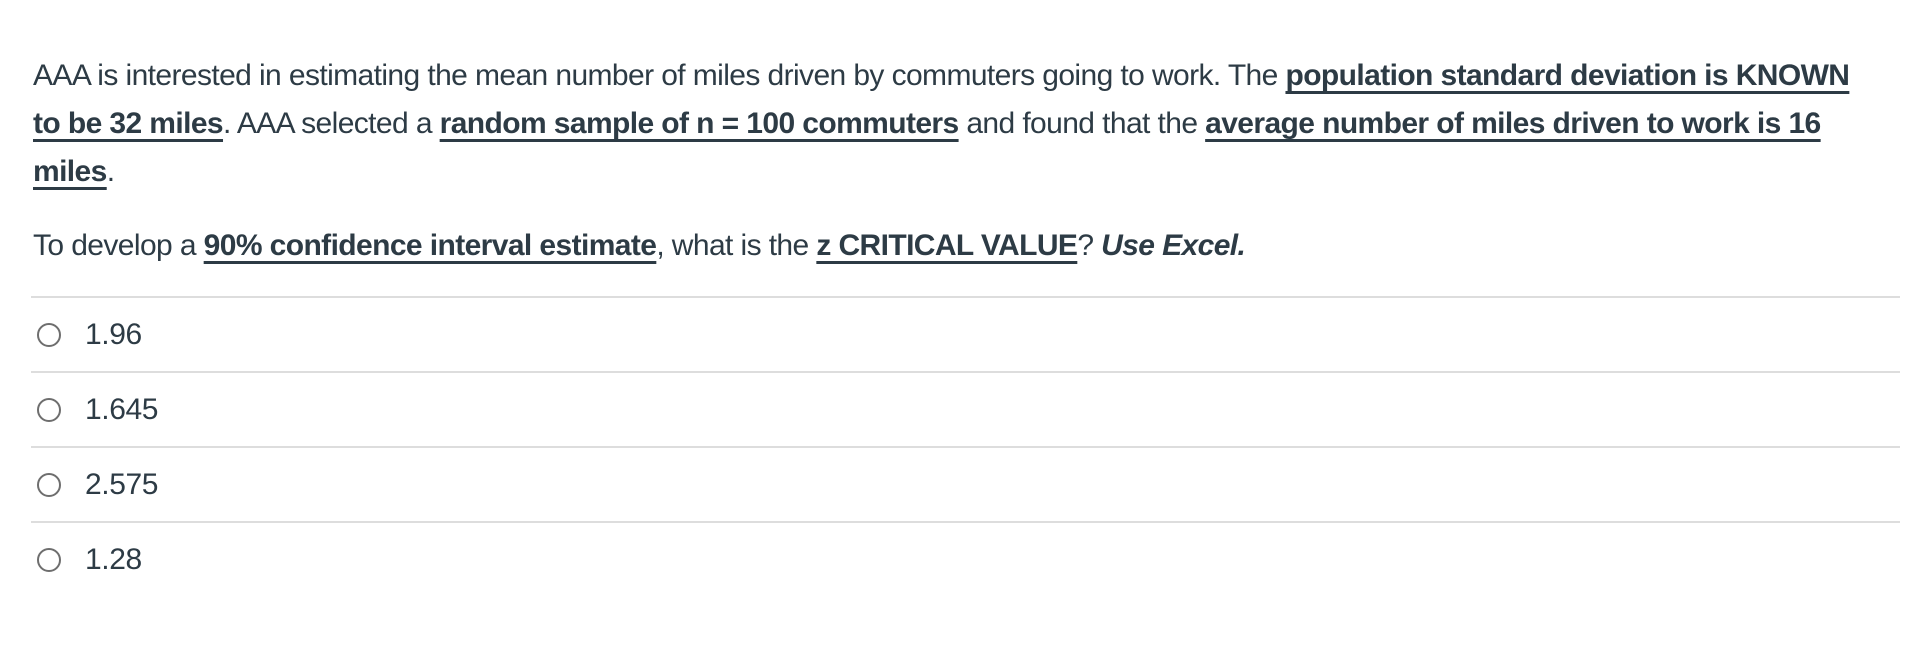  Describe the element at coordinates (947, 245) in the screenshot. I see `question-text-run: z CRITICAL VALUE` at that location.